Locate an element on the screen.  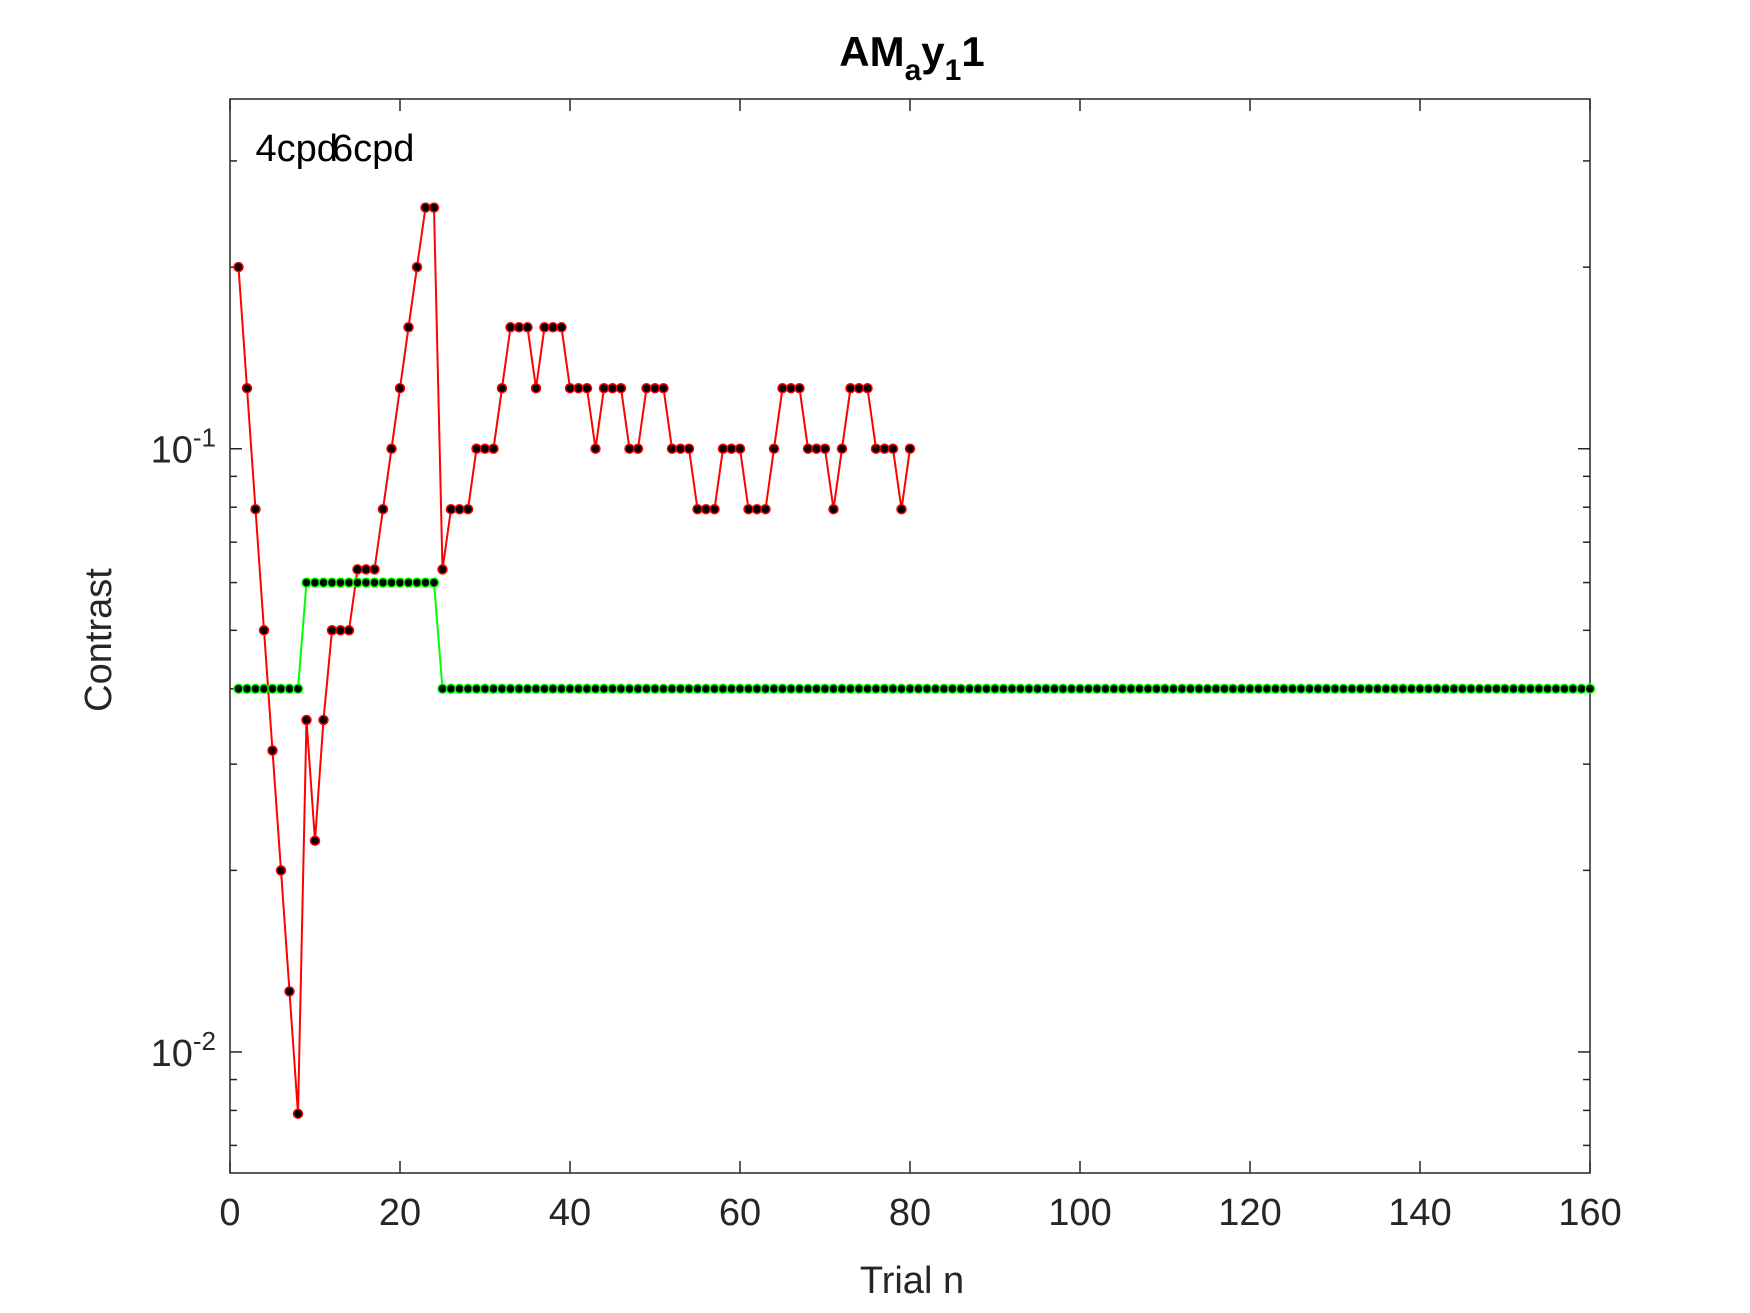
x-tick-label: 60 is located at coordinates (740, 1213).